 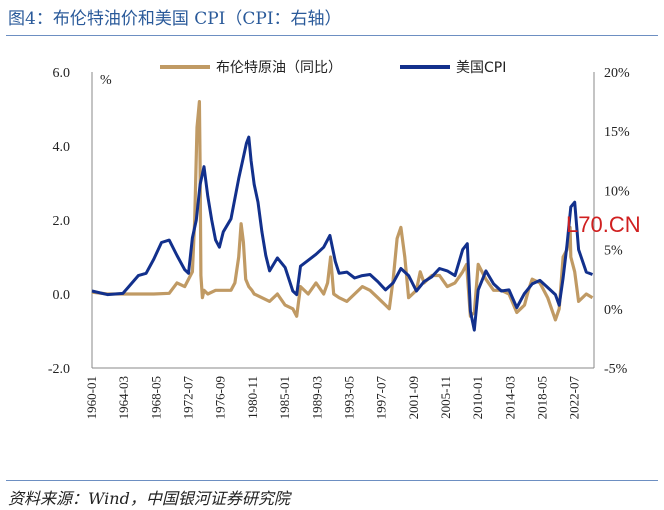 What do you see at coordinates (348, 397) in the screenshot?
I see `x-tick-label: 1993-05` at bounding box center [348, 397].